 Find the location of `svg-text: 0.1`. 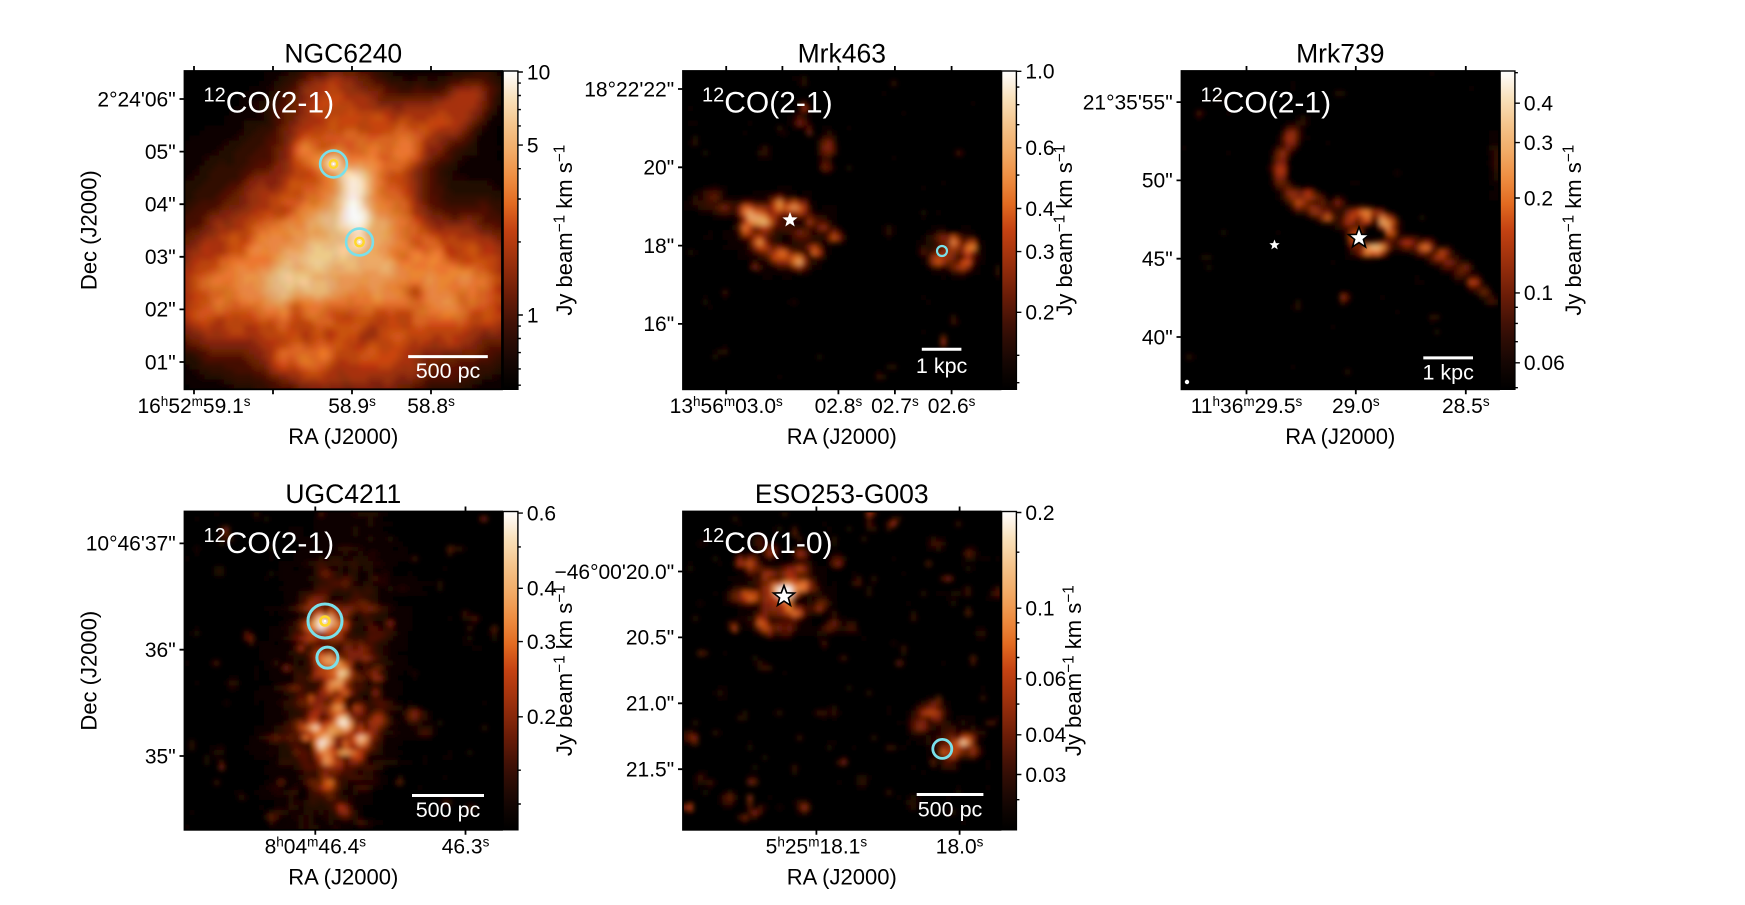

svg-text: 0.1 is located at coordinates (1538, 293).